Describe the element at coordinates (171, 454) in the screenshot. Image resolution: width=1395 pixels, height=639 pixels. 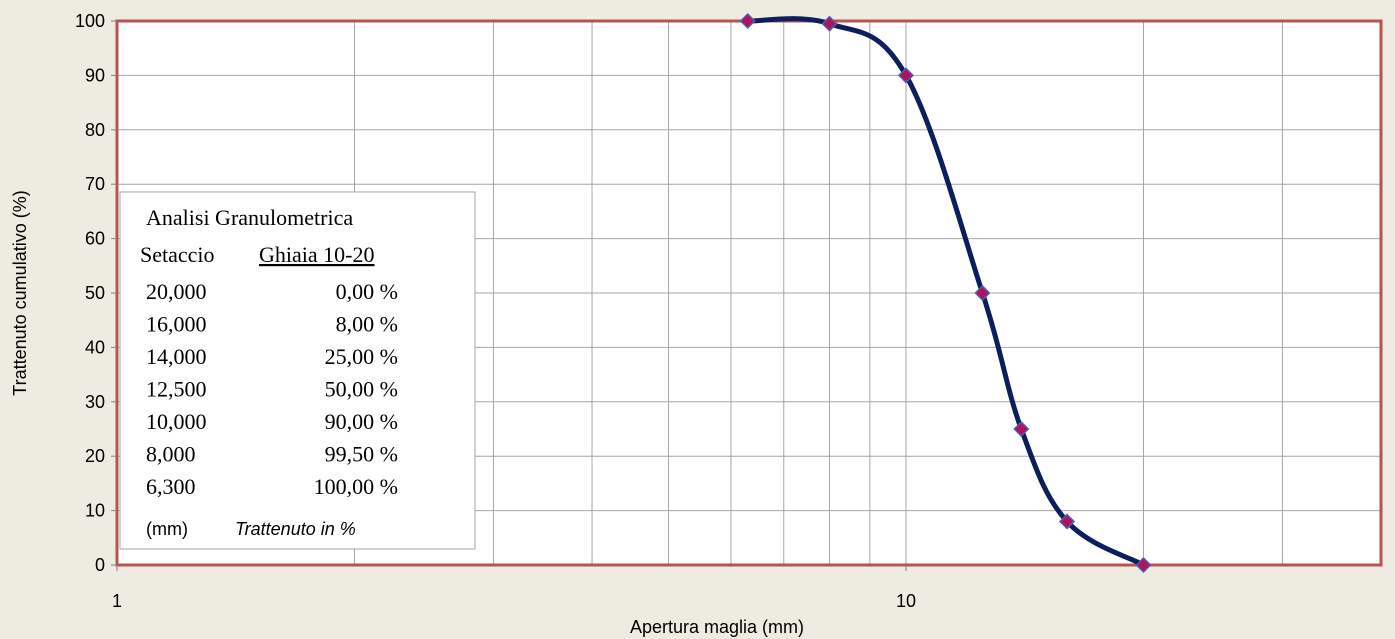
I see `table-cell-setaccio: 8,000` at that location.